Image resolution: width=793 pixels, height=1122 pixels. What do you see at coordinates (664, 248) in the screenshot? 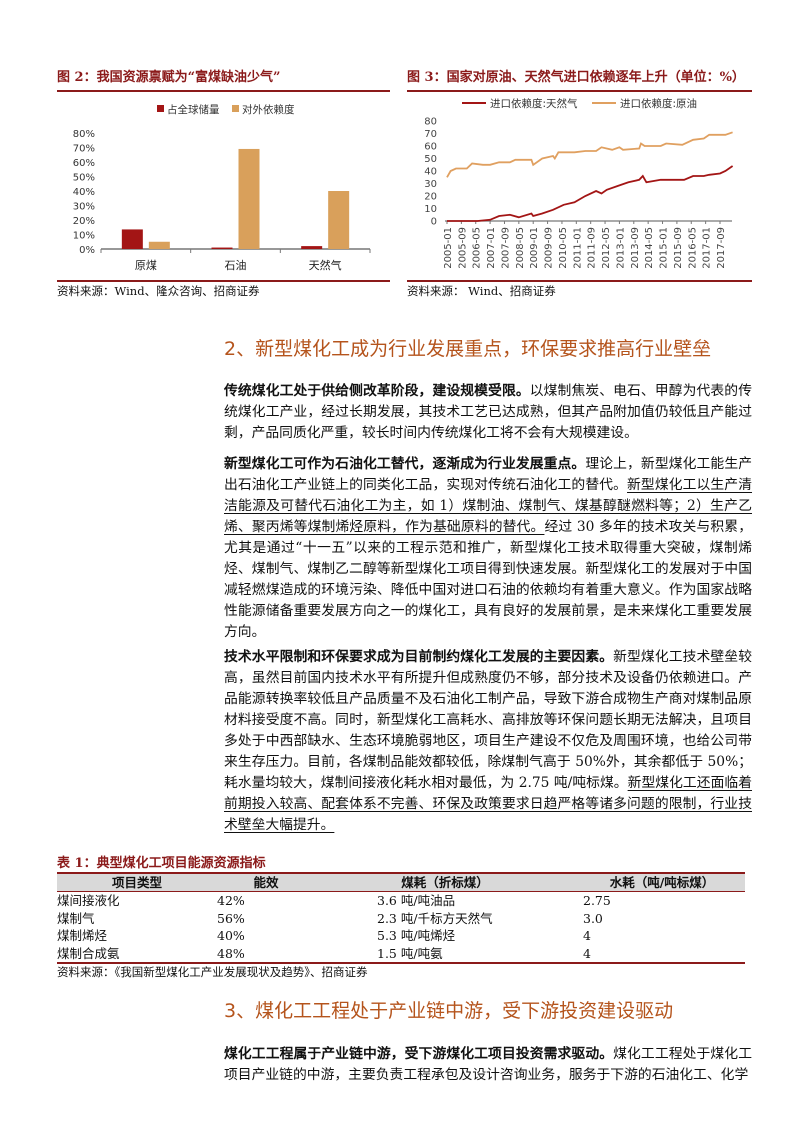
I see `x-tick-label: 2015-01` at bounding box center [664, 248].